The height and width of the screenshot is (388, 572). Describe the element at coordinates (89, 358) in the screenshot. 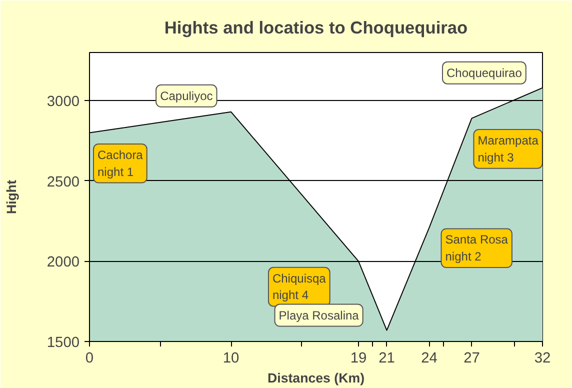

I see `x-tick-label: 0` at that location.